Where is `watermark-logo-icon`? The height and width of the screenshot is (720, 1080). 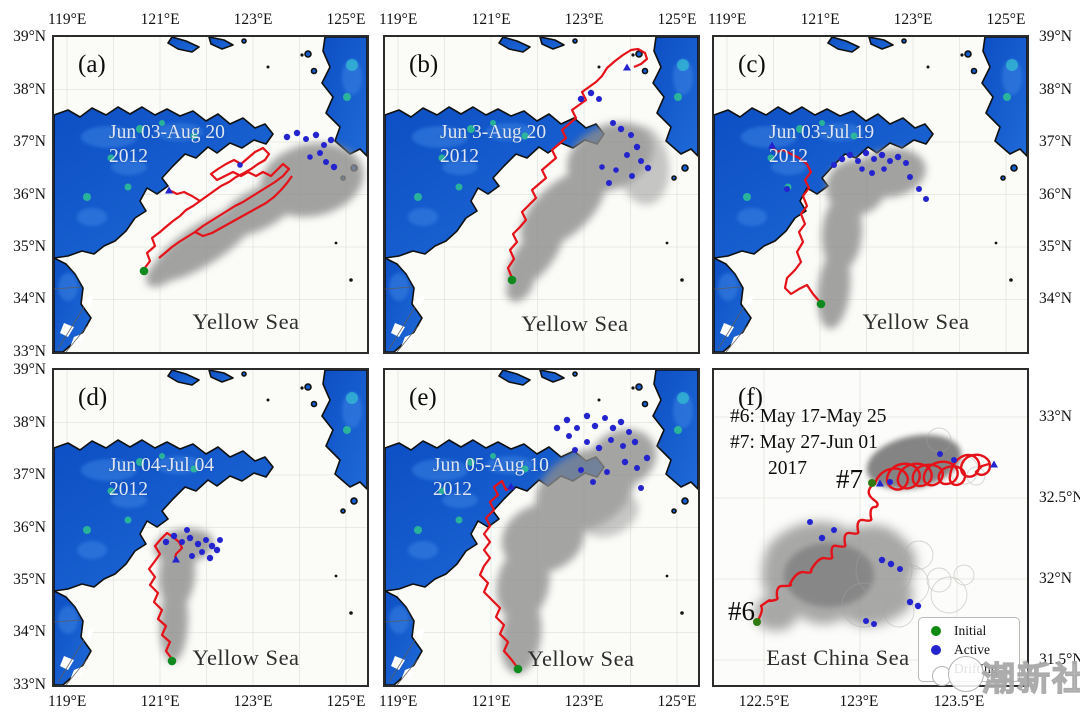
watermark-logo-icon is located at coordinates (966, 674).